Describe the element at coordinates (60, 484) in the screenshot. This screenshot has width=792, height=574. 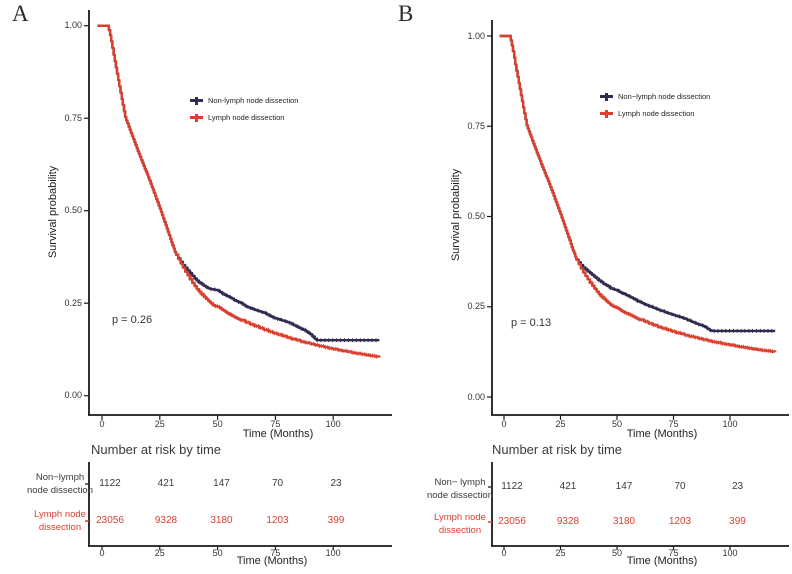
I see `risk-row-label-non-lymph: Non−lymph node dissection` at that location.